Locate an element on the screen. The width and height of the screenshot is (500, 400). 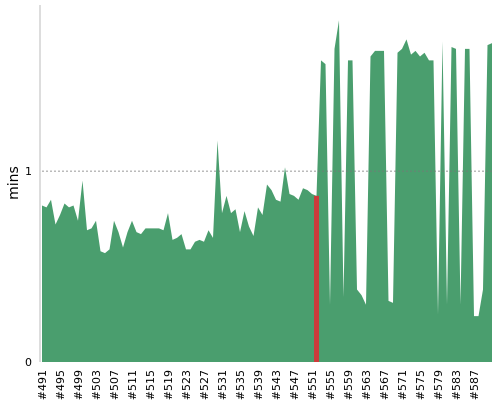
x-tick-label: #515 is located at coordinates (150, 385).